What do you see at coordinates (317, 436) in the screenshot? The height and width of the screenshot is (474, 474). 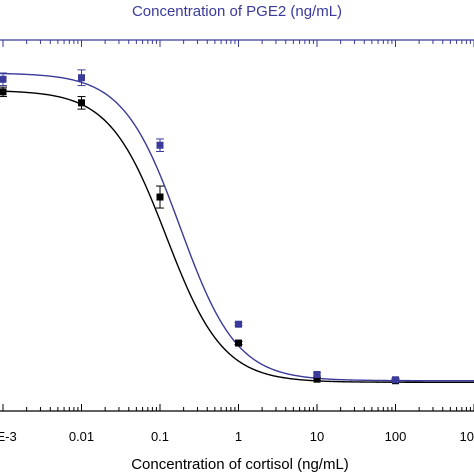 I see `x-tick-label: 10` at bounding box center [317, 436].